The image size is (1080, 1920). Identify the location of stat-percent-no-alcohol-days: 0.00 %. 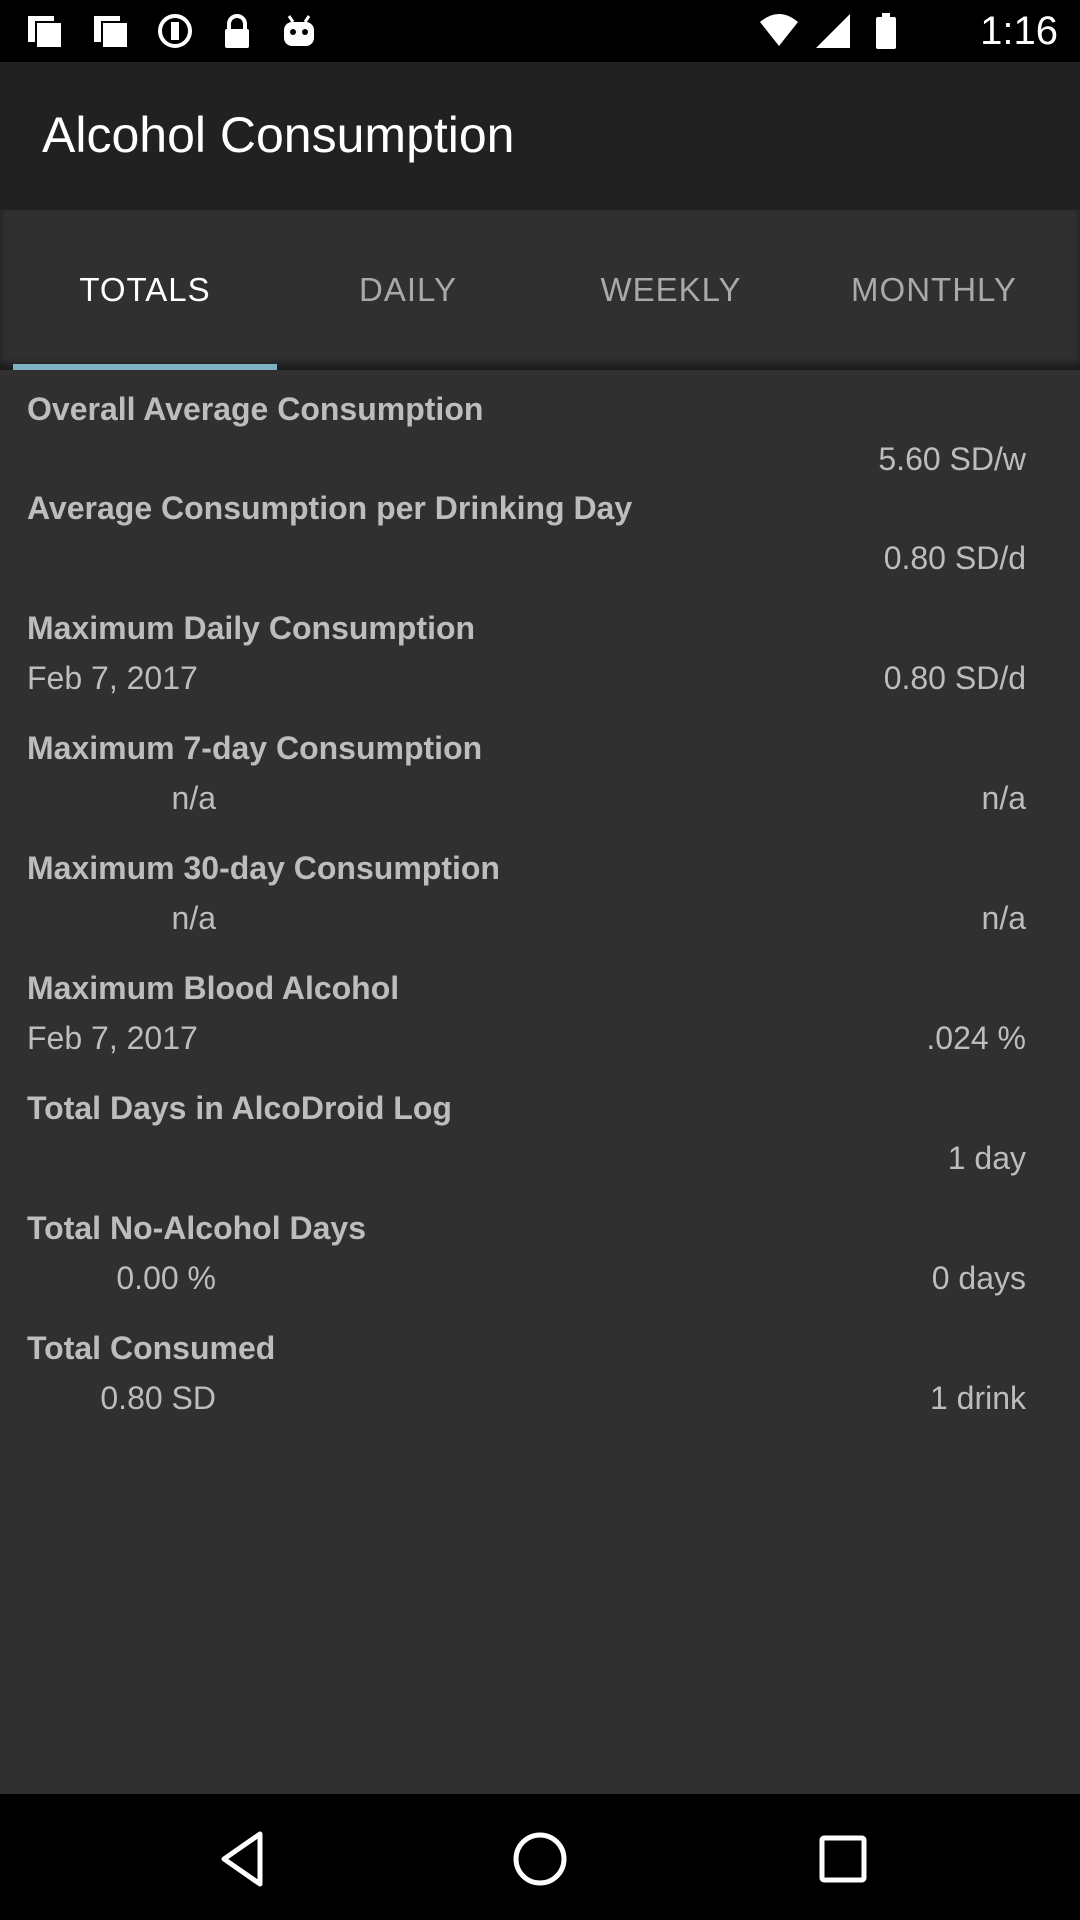
(166, 1278).